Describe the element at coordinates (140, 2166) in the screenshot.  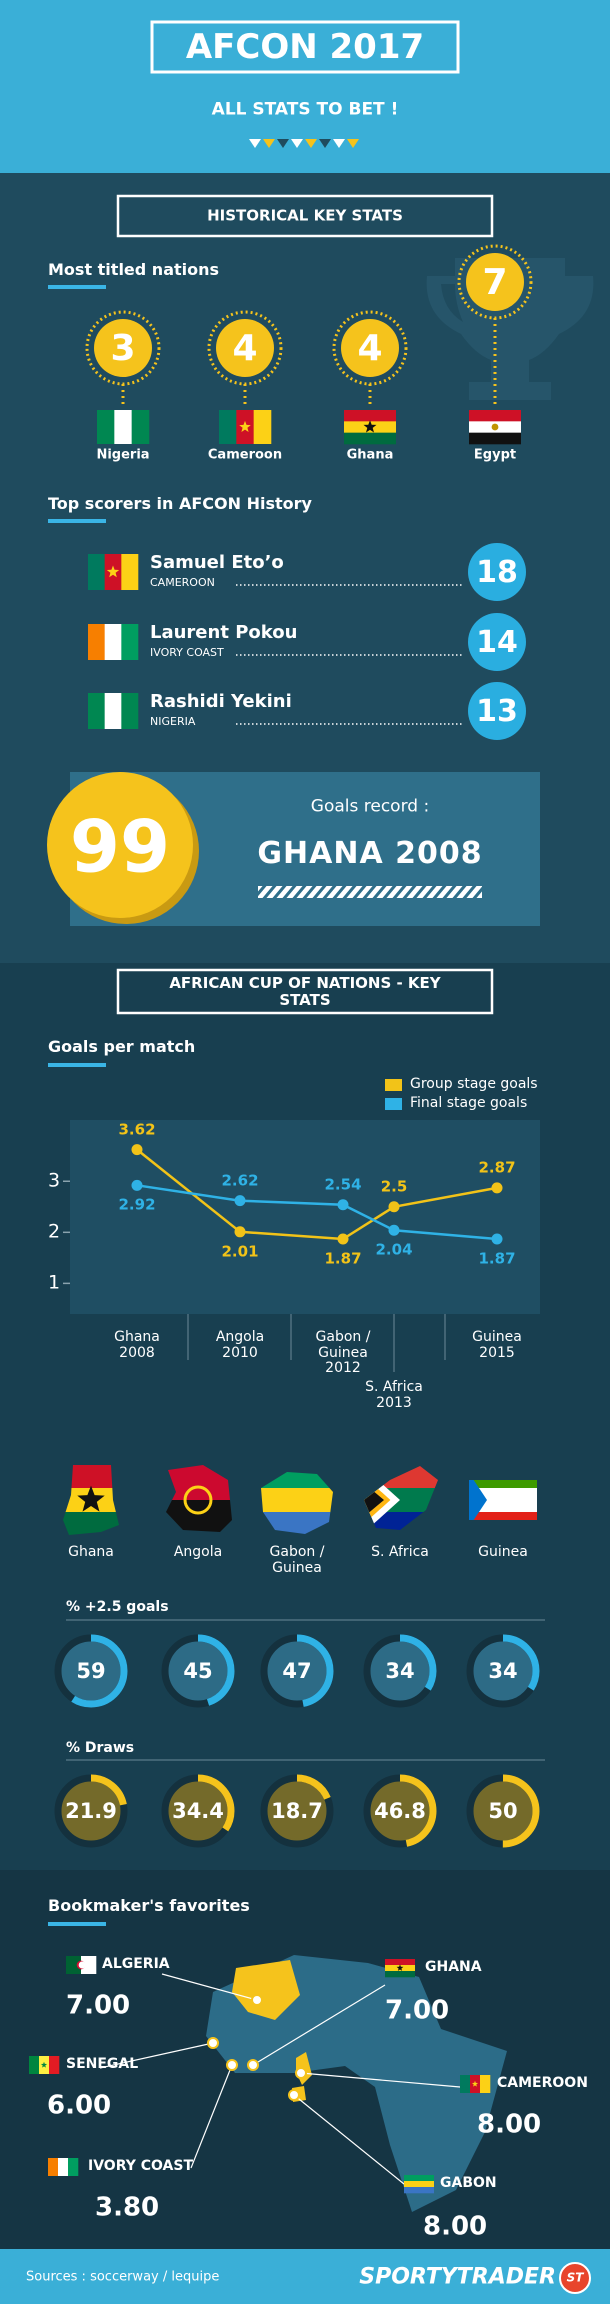
I see `team-name: IVORY COAST` at that location.